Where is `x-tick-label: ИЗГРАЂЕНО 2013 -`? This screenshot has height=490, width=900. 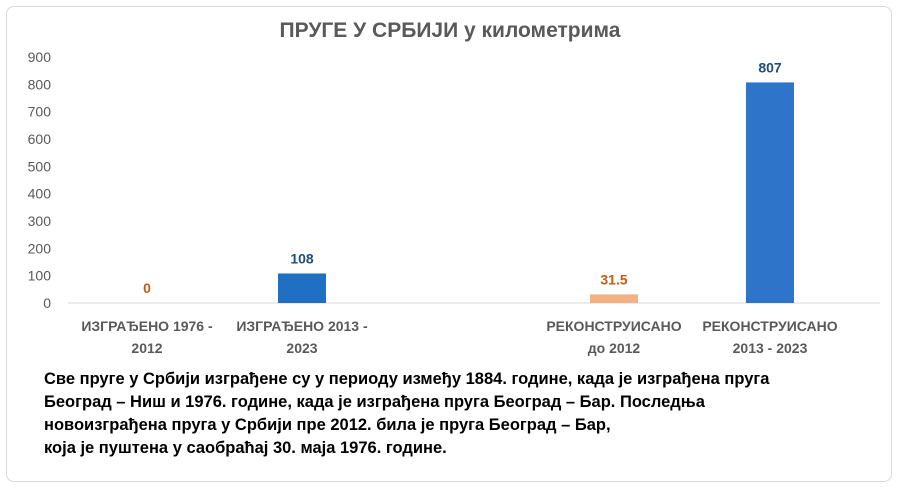 x-tick-label: ИЗГРАЂЕНО 2013 - is located at coordinates (302, 326).